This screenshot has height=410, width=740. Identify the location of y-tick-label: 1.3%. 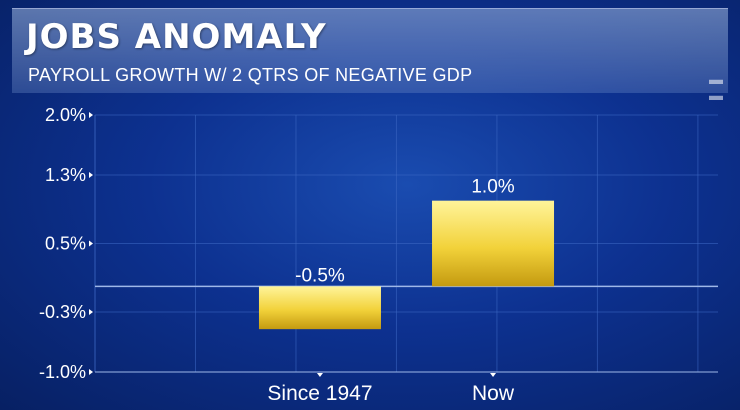
(65, 175).